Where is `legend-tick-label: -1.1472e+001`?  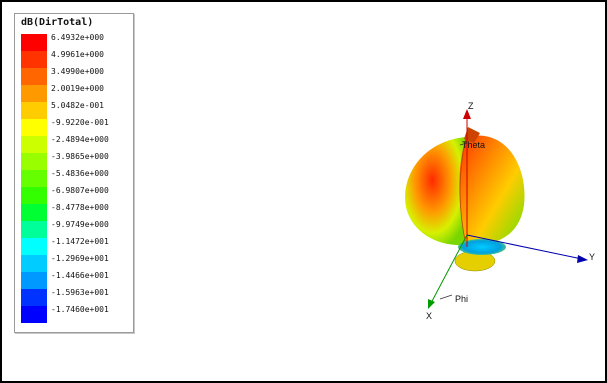
legend-tick-label: -1.1472e+001 is located at coordinates (80, 241).